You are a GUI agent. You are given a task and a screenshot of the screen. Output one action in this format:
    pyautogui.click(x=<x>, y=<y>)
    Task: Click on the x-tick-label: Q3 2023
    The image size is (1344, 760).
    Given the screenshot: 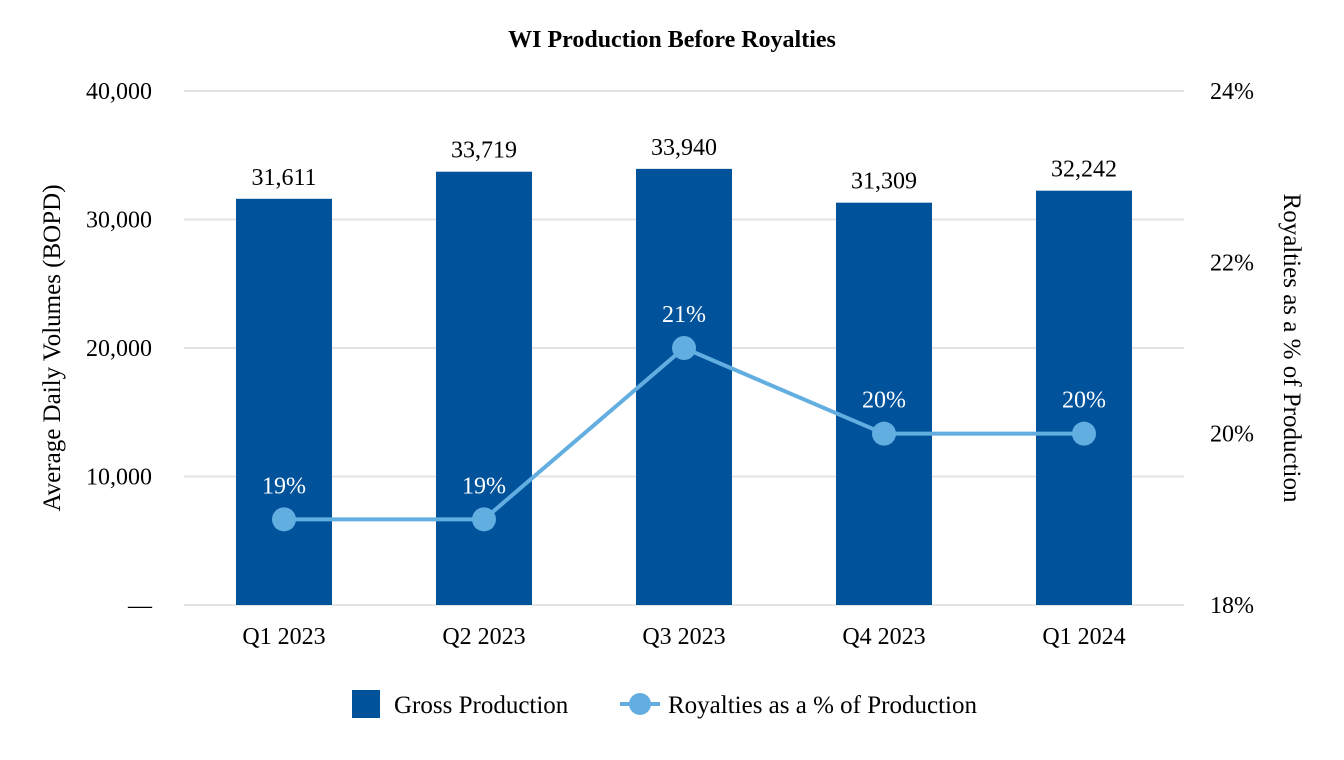 What is the action you would take?
    pyautogui.click(x=683, y=637)
    